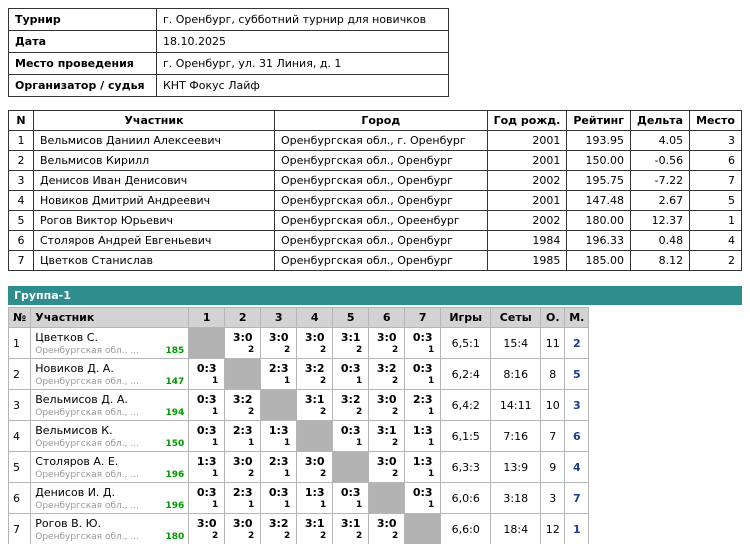 The width and height of the screenshot is (750, 544). What do you see at coordinates (279, 317) in the screenshot?
I see `group-header-cell: 3` at bounding box center [279, 317].